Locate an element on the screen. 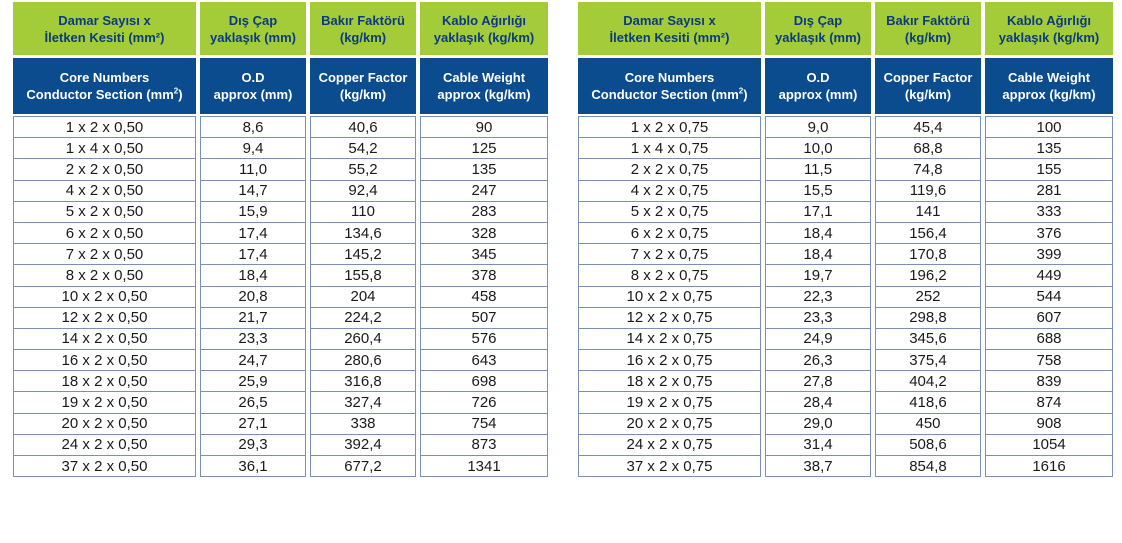 The width and height of the screenshot is (1122, 543). cell-od: 36,1 is located at coordinates (253, 467).